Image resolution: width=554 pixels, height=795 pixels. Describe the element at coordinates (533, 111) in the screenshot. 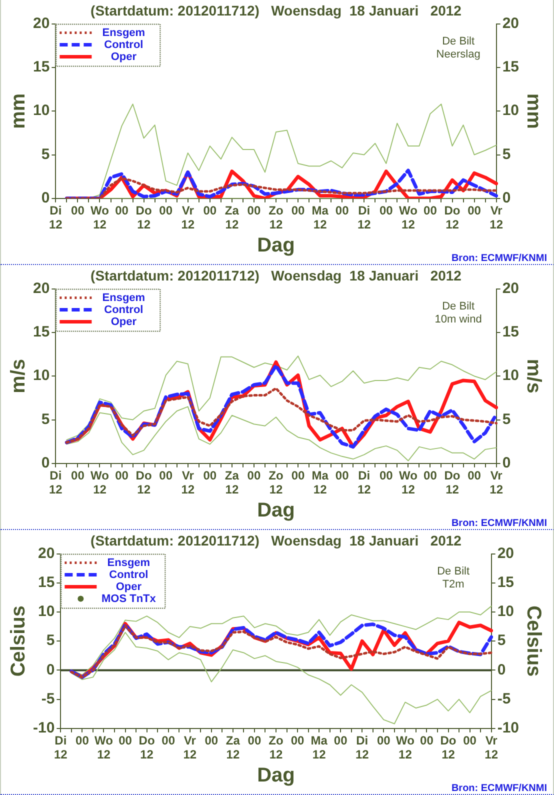

I see `y2-axis-title: mm` at that location.